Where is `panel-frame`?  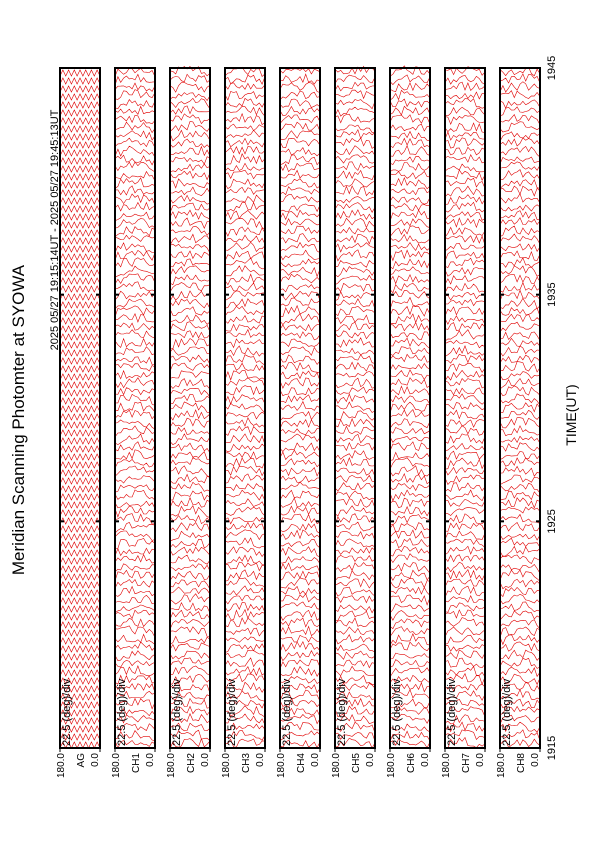 panel-frame is located at coordinates (135, 408).